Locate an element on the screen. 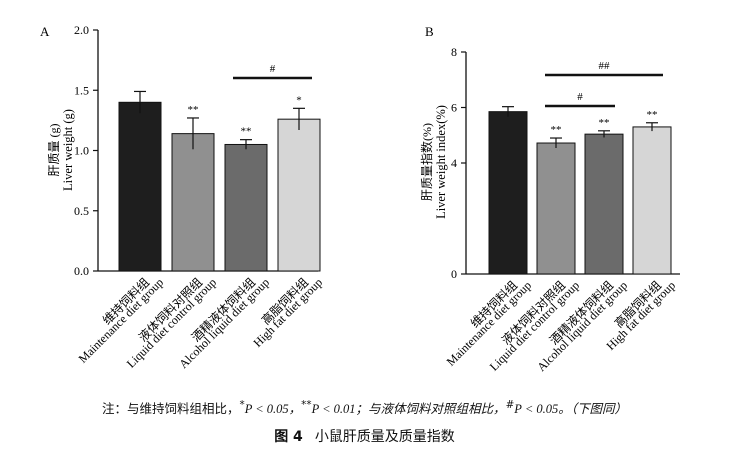 The image size is (729, 454). panel-b-ytick-label-3: 8 is located at coordinates (454, 52).